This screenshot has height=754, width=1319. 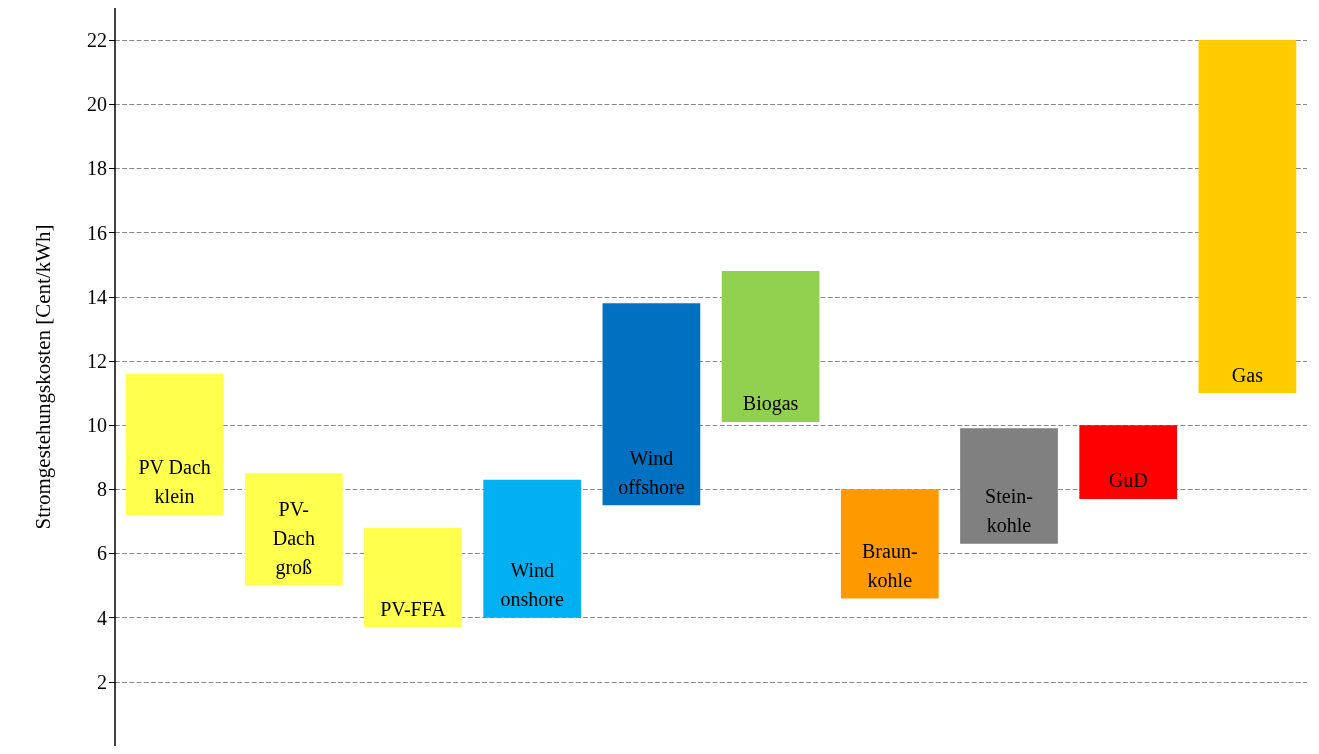 I want to click on x-tick-label: Braun- kohle, so click(x=890, y=565).